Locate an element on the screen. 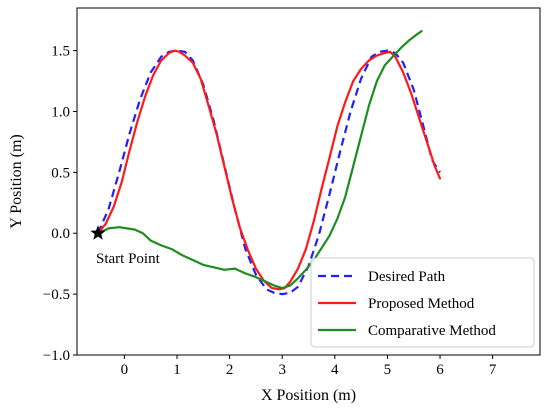 The image size is (550, 409). start-point-marker is located at coordinates (98, 232).